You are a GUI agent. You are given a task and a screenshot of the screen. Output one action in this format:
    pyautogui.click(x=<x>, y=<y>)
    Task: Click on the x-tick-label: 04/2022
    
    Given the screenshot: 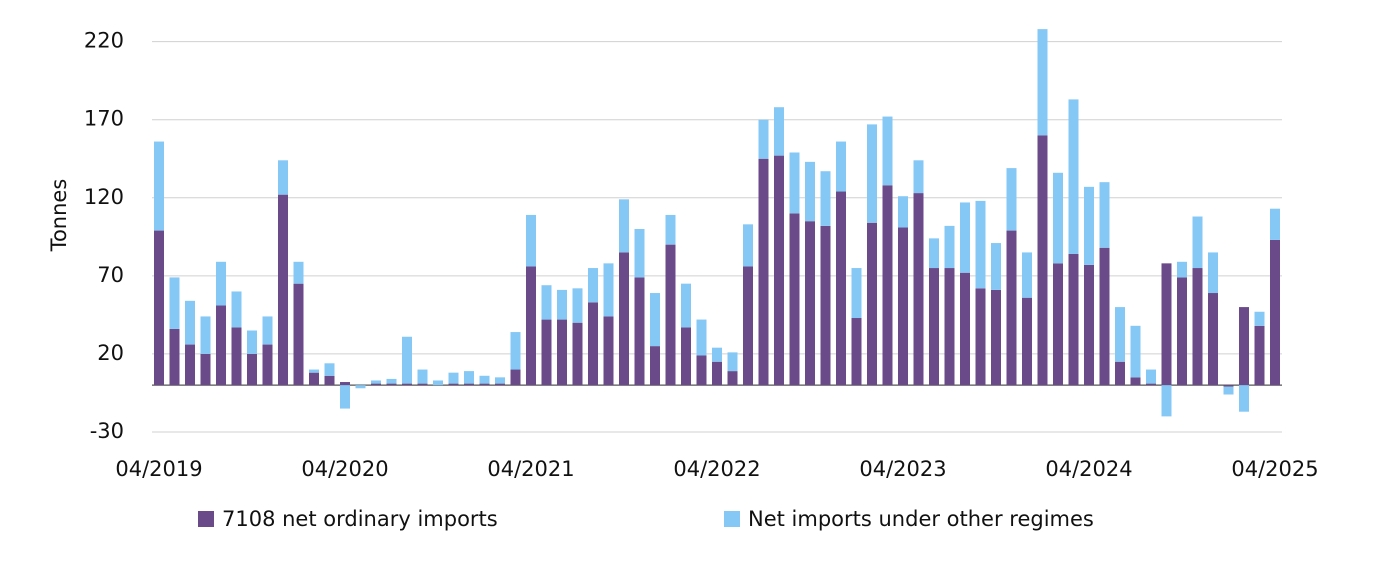 What is the action you would take?
    pyautogui.click(x=716, y=469)
    